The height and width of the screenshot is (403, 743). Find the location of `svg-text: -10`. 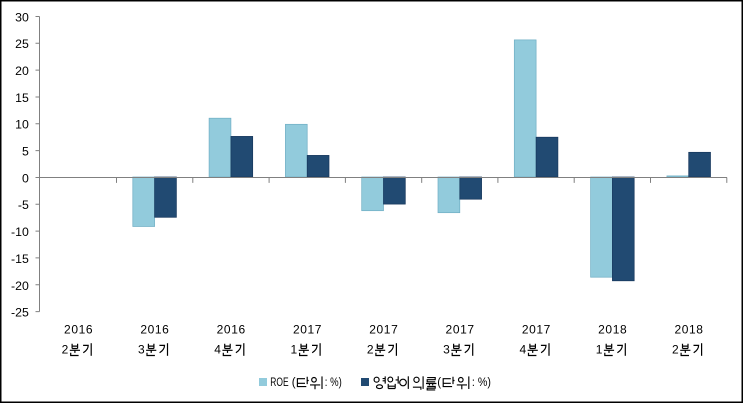

svg-text: -10 is located at coordinates (20, 232).